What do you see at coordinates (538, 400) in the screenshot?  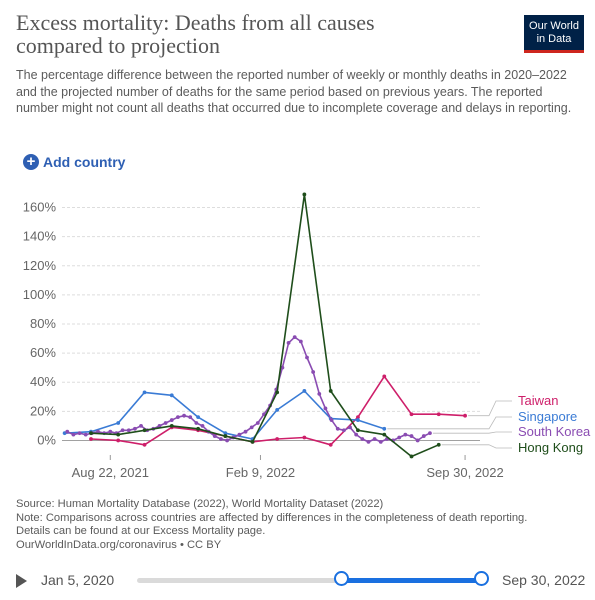 I see `legend-label: Taiwan` at bounding box center [538, 400].